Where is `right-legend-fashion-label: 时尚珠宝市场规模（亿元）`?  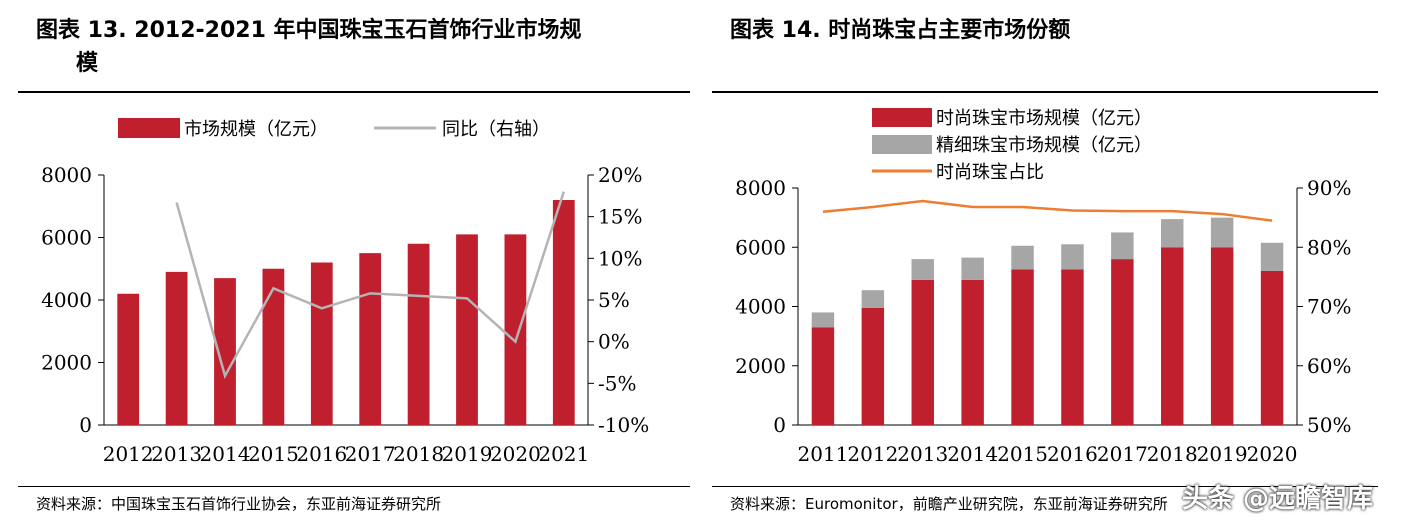
right-legend-fashion-label: 时尚珠宝市场规模（亿元） is located at coordinates (1044, 118).